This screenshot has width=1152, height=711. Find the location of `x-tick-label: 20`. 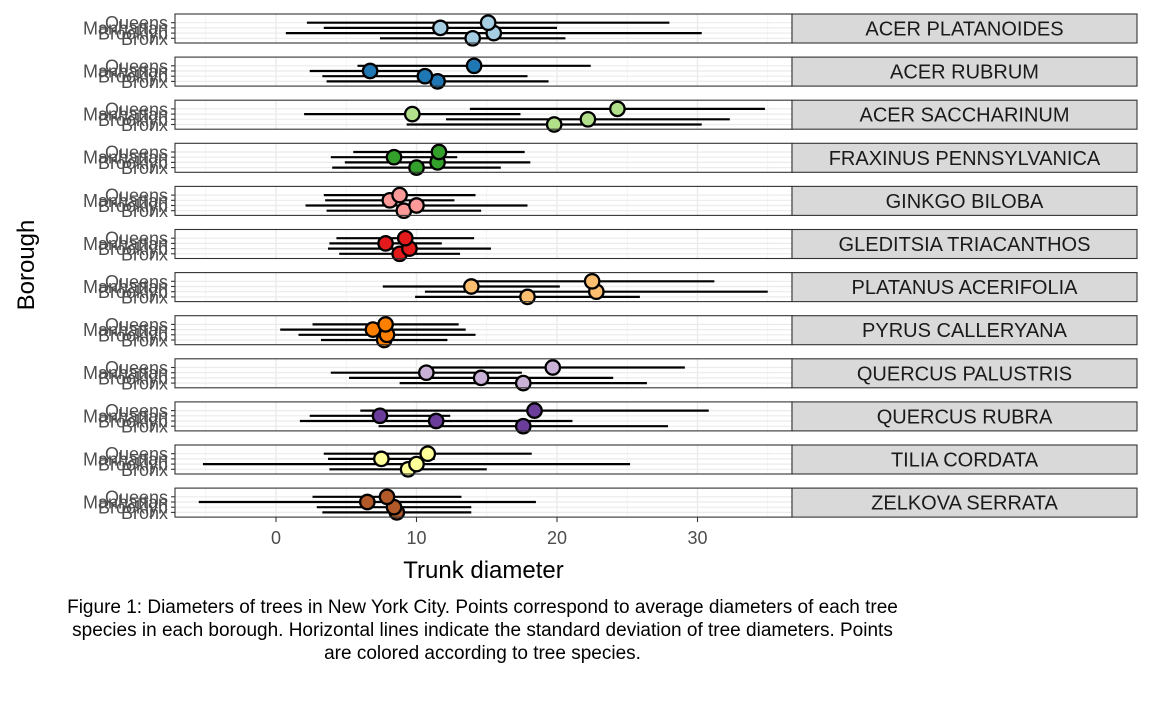

x-tick-label: 20 is located at coordinates (557, 538).